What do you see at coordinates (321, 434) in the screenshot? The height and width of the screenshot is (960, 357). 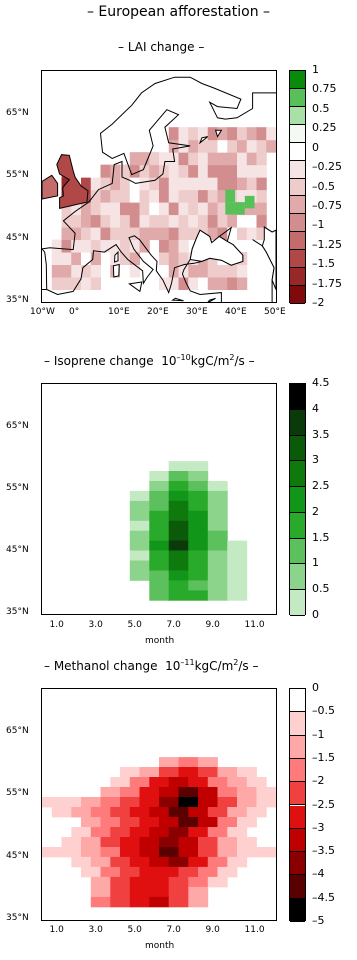 I see `colorbar-tick-label: 3.5` at bounding box center [321, 434].